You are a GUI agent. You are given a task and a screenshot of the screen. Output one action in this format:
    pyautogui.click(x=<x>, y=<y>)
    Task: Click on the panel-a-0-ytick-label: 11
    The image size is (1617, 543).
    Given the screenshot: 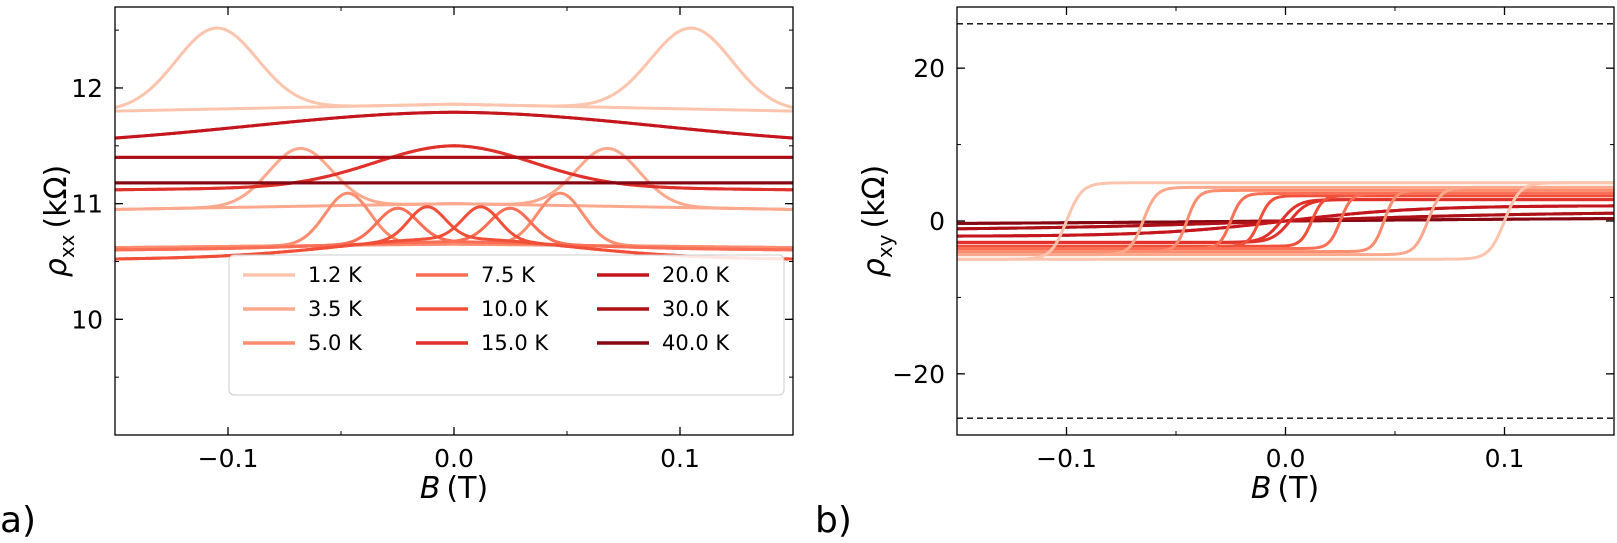 What is the action you would take?
    pyautogui.click(x=87, y=204)
    